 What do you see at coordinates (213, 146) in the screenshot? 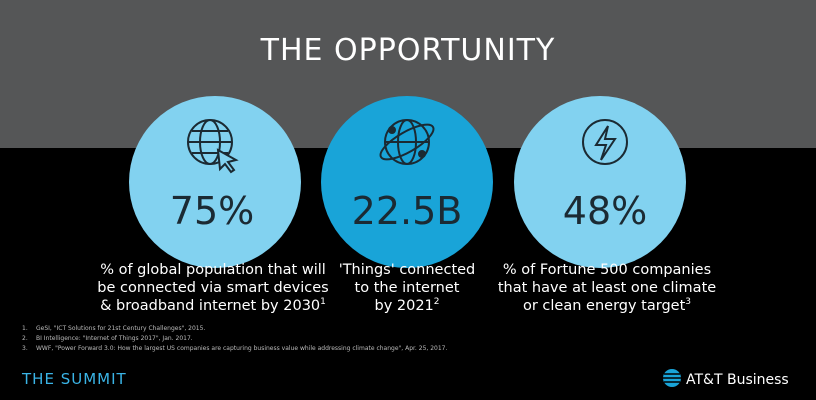
I see `globe-cursor-icon` at bounding box center [213, 146].